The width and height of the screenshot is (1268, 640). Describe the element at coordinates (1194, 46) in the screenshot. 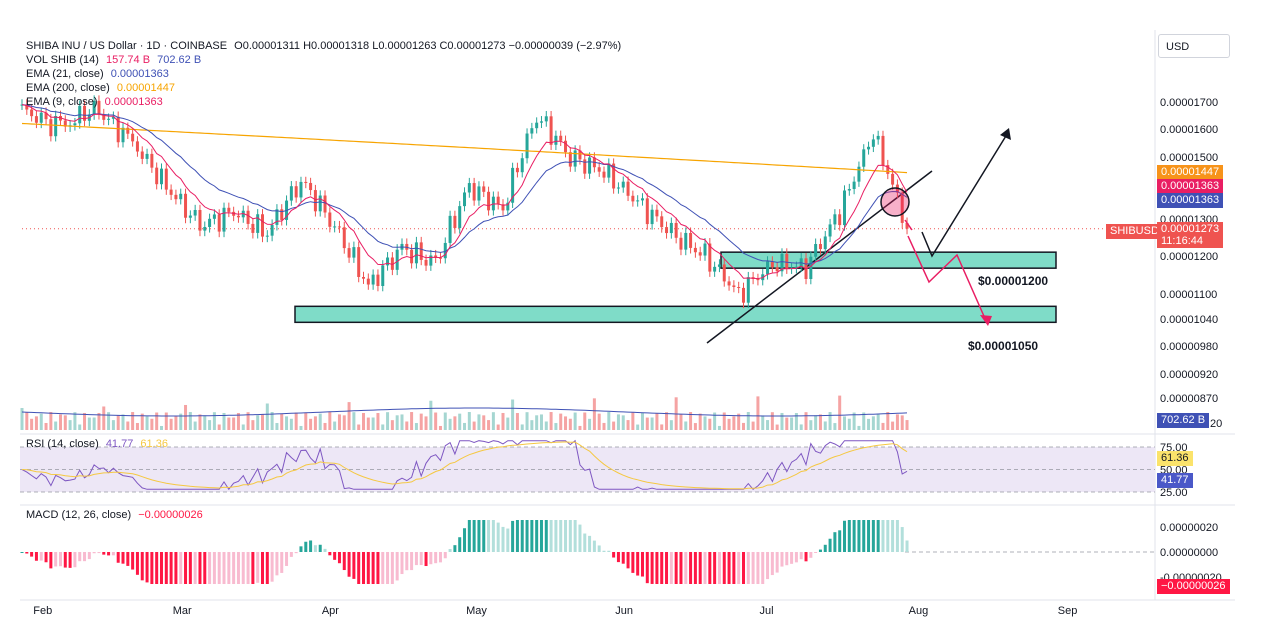

I see `currency-button: USD` at that location.